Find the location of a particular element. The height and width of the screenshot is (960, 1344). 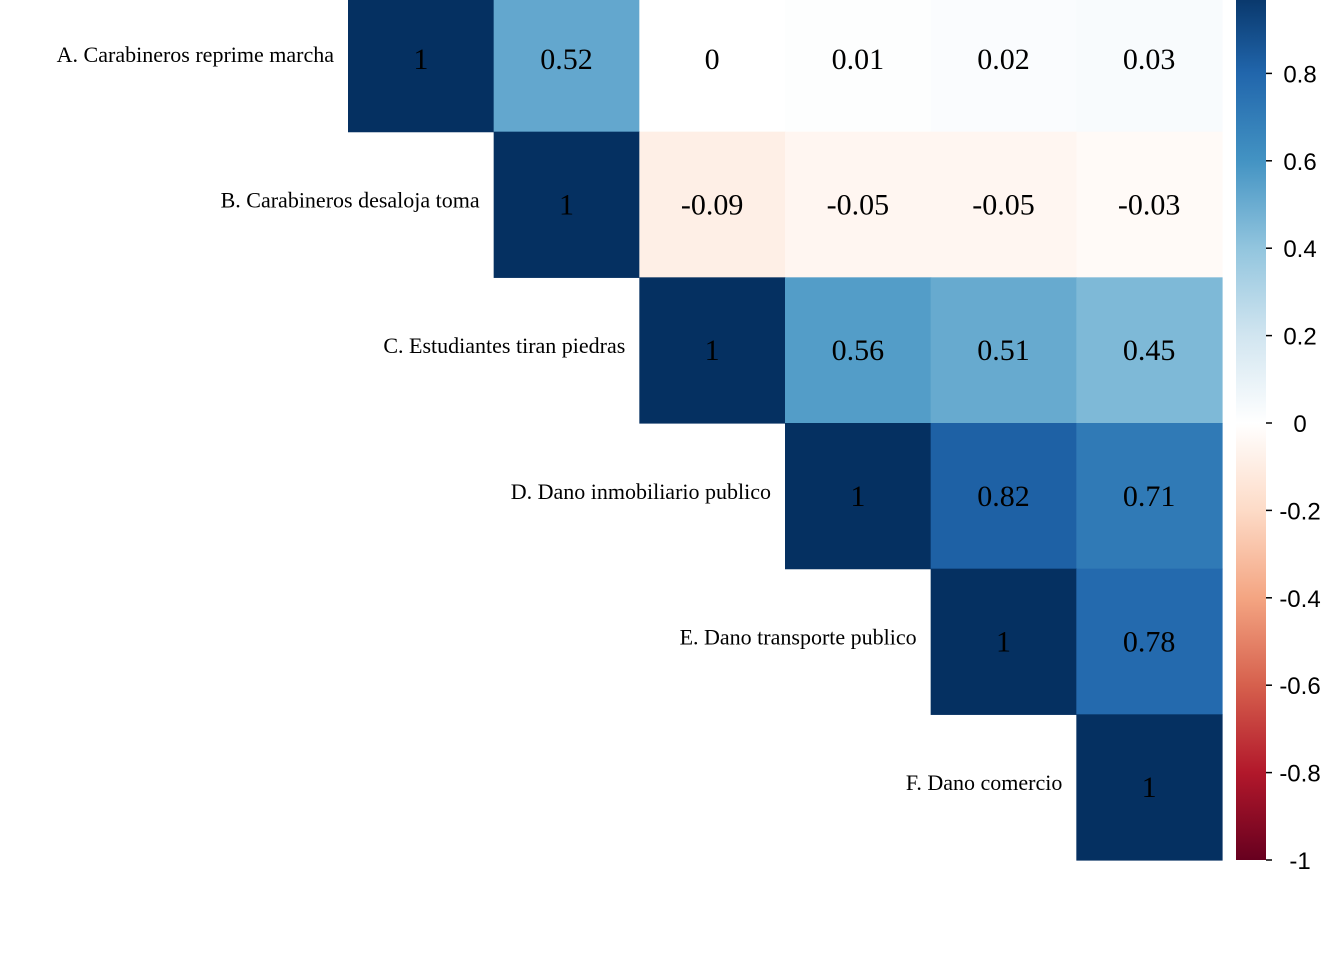

heatmap-cell-r1-c3 is located at coordinates (858, 204).